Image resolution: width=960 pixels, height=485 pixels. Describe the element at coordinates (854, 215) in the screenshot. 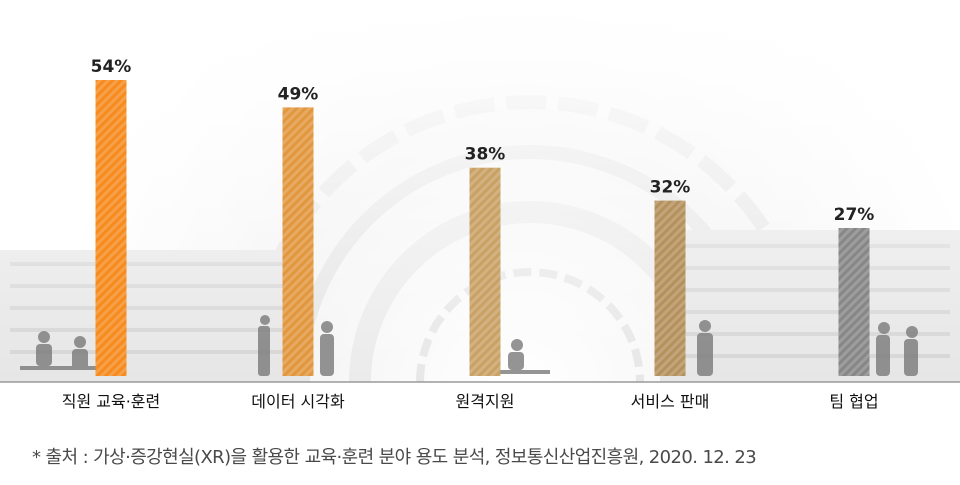

I see `value-label-5: 27%` at that location.